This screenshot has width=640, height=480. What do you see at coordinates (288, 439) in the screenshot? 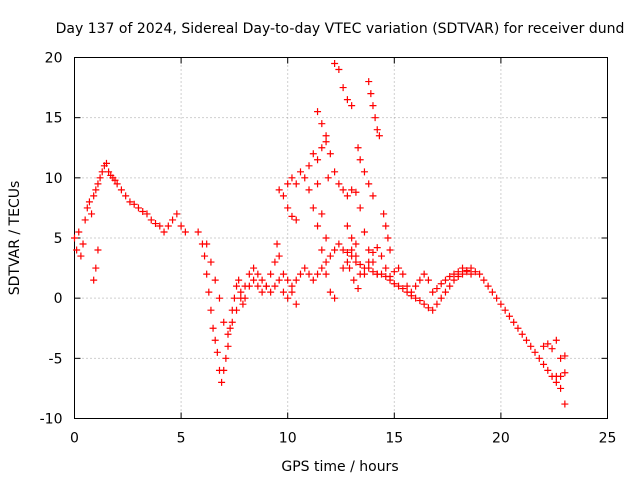
I see `x-tick-label: 10` at bounding box center [288, 439].